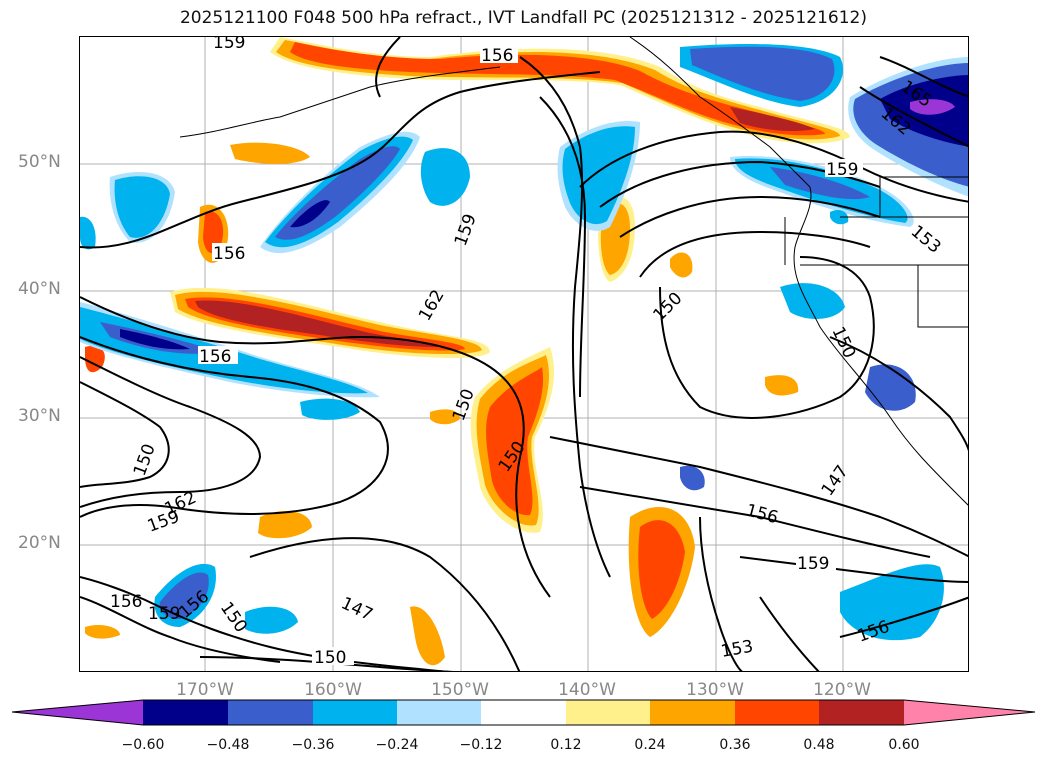 The height and width of the screenshot is (765, 1047). What do you see at coordinates (397, 745) in the screenshot?
I see `colorbar-tick: −0.24` at bounding box center [397, 745].